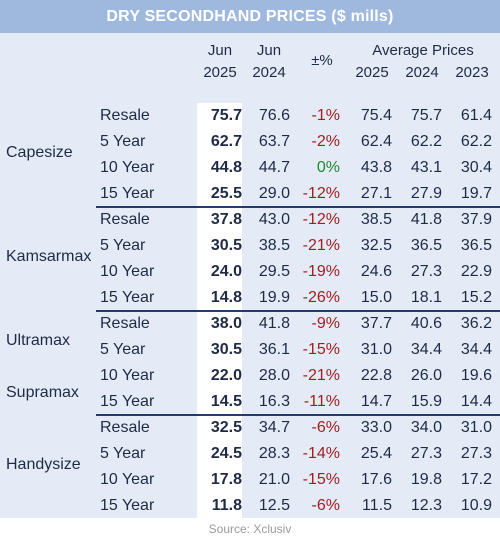  What do you see at coordinates (226, 375) in the screenshot?
I see `jun-2025-value: 22.0` at bounding box center [226, 375].